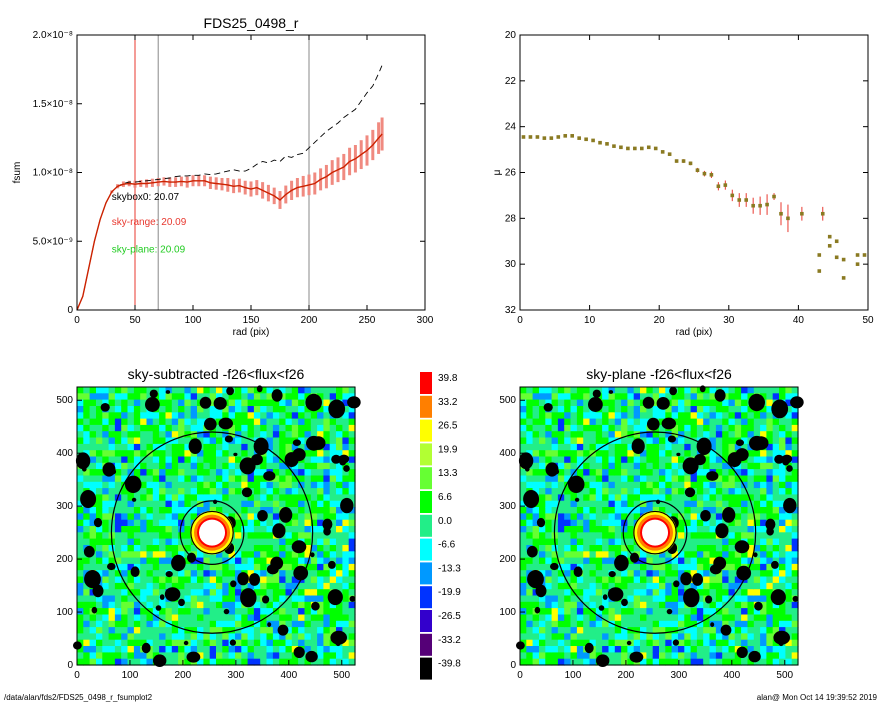  What do you see at coordinates (507, 612) in the screenshot?
I see `y-tick-label: 100` at bounding box center [507, 612].